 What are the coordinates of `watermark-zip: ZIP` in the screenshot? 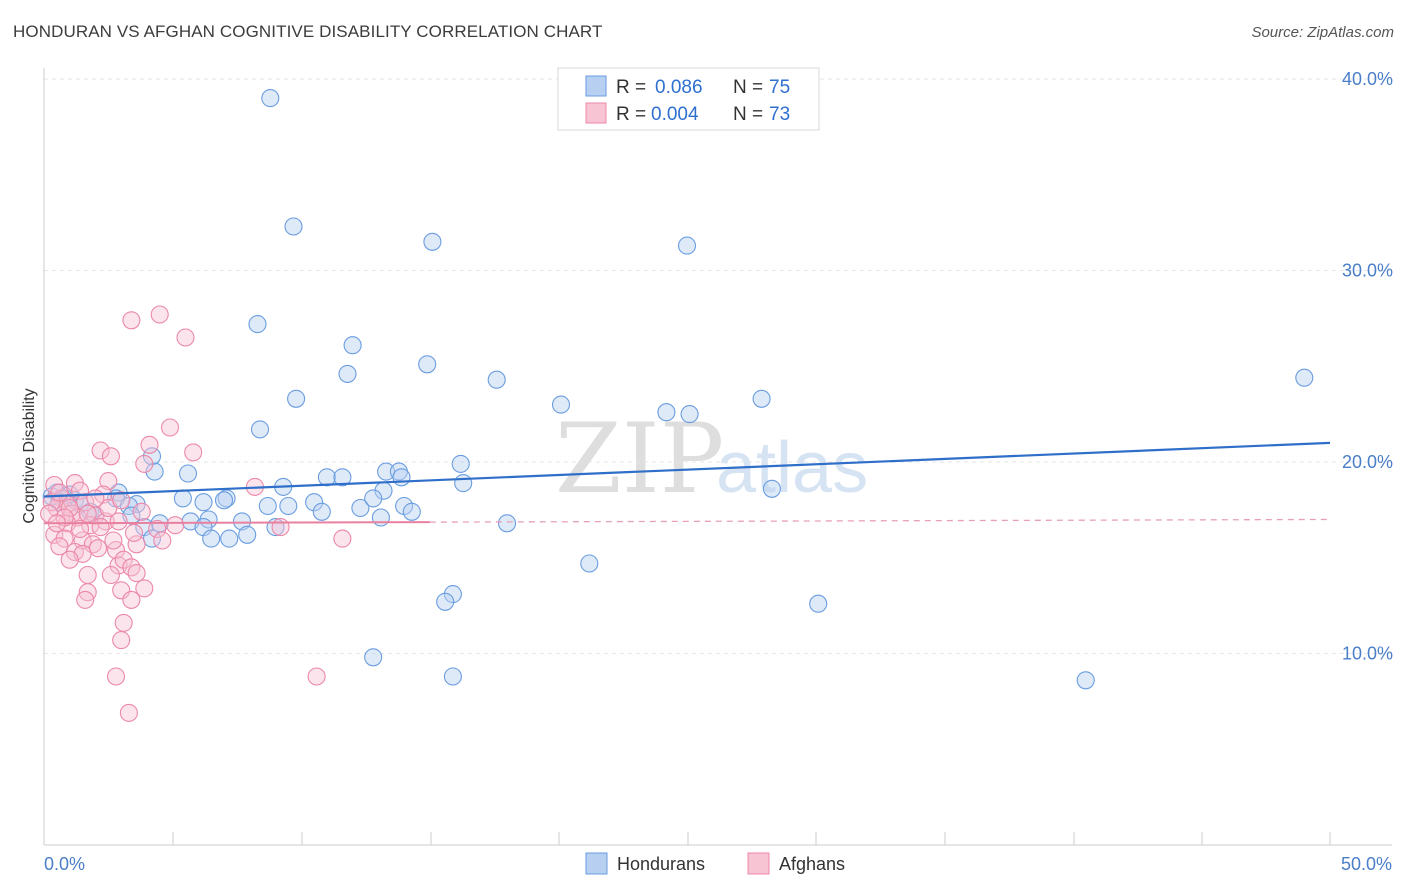 It's located at (639, 459).